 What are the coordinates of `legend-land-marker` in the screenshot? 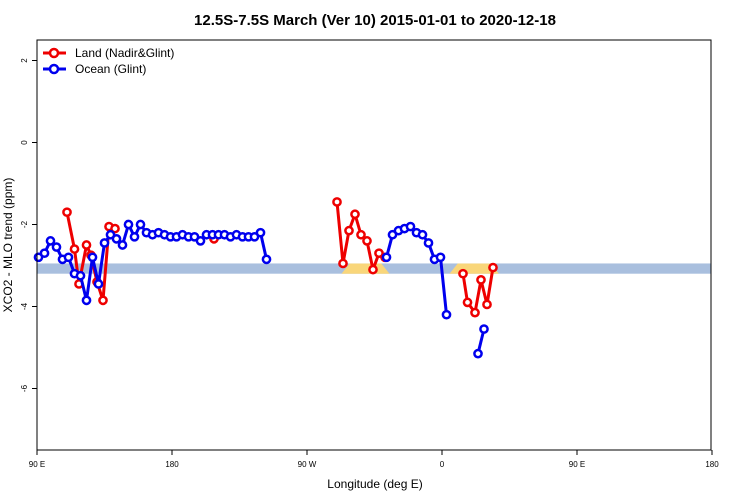 It's located at (54, 53).